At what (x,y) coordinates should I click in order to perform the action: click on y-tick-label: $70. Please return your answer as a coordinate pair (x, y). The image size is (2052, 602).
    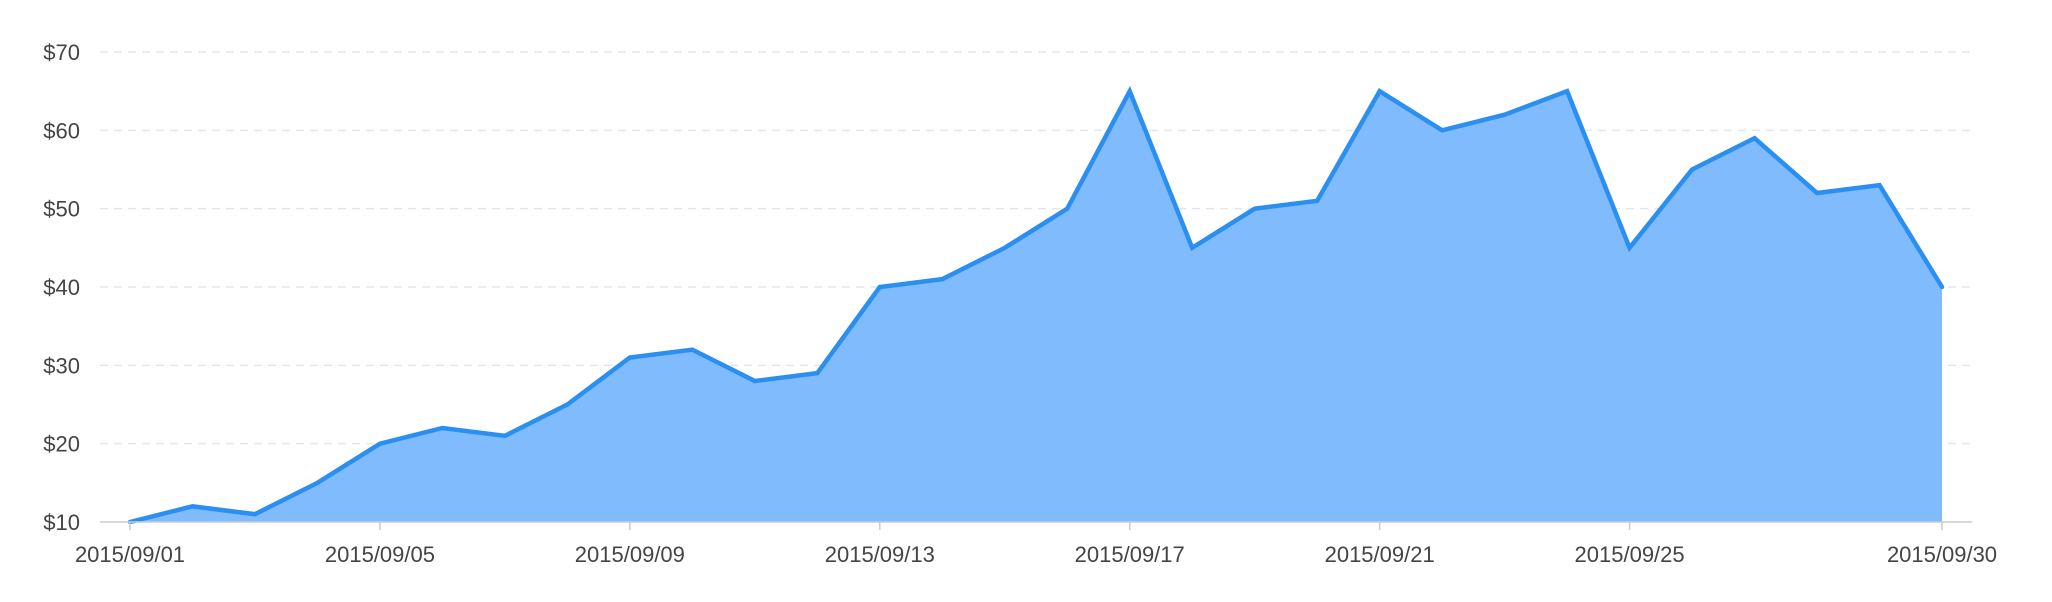
    Looking at the image, I should click on (61, 52).